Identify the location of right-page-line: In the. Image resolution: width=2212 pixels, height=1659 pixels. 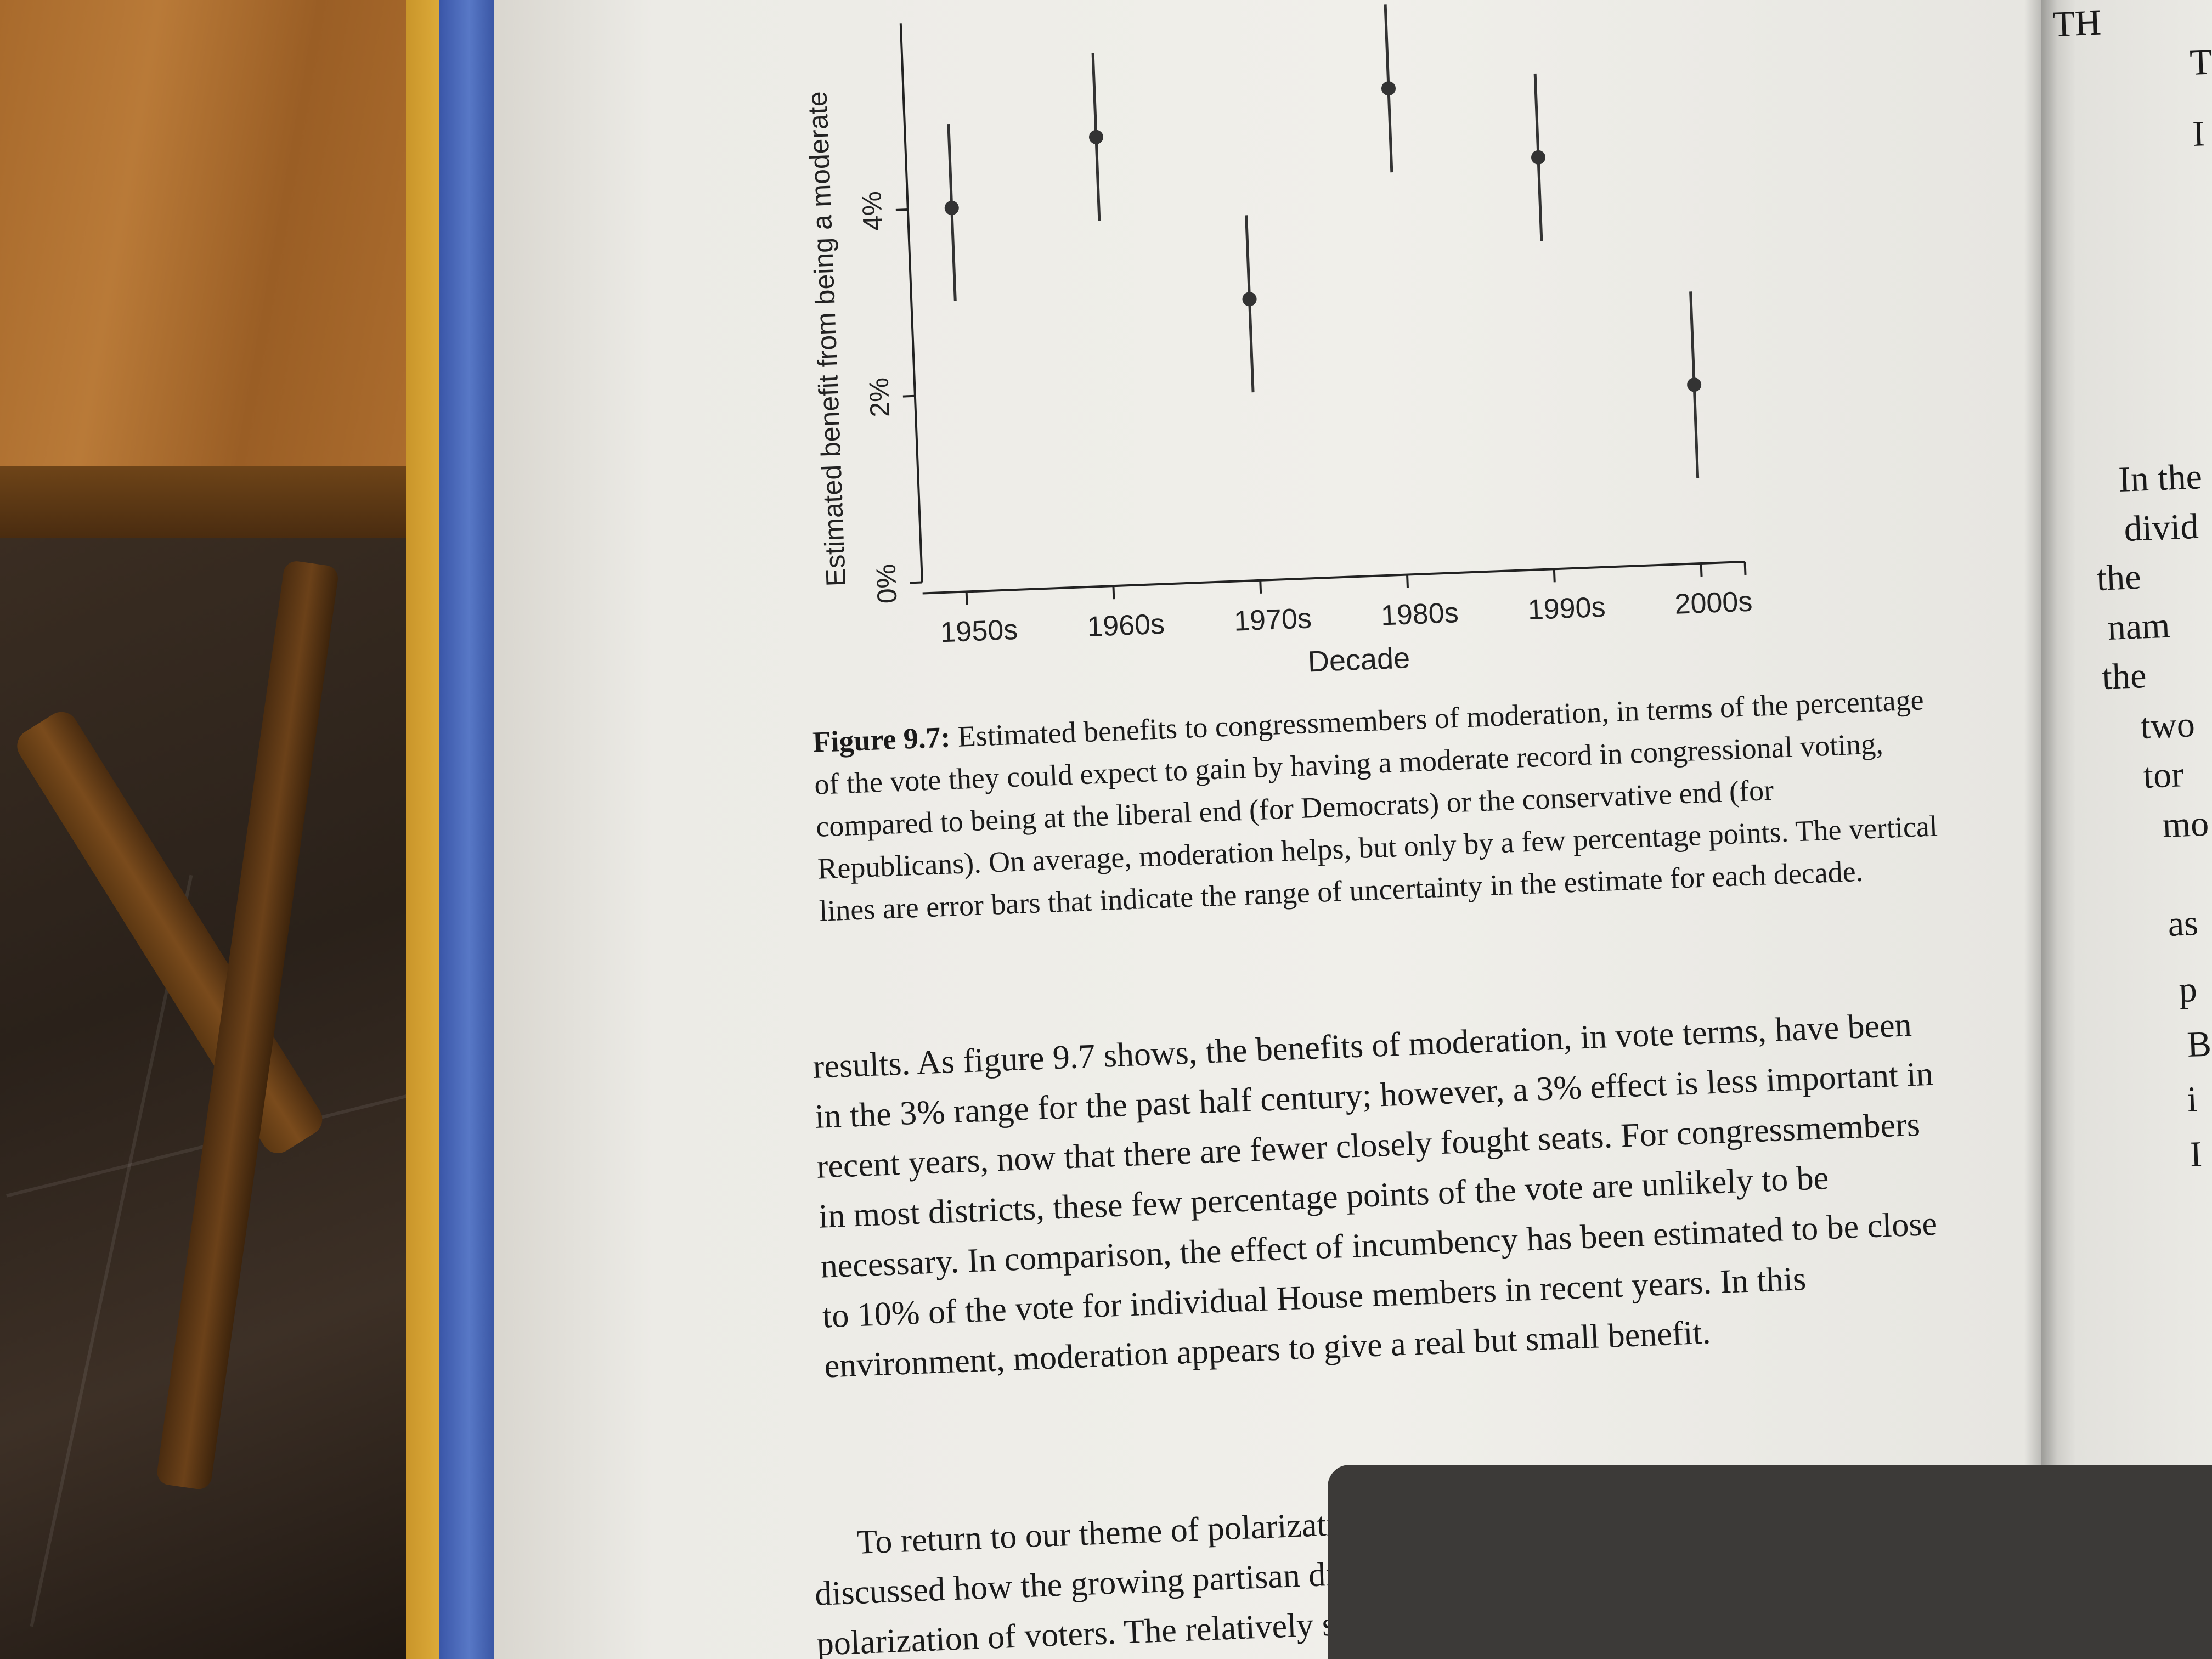
(2160, 478).